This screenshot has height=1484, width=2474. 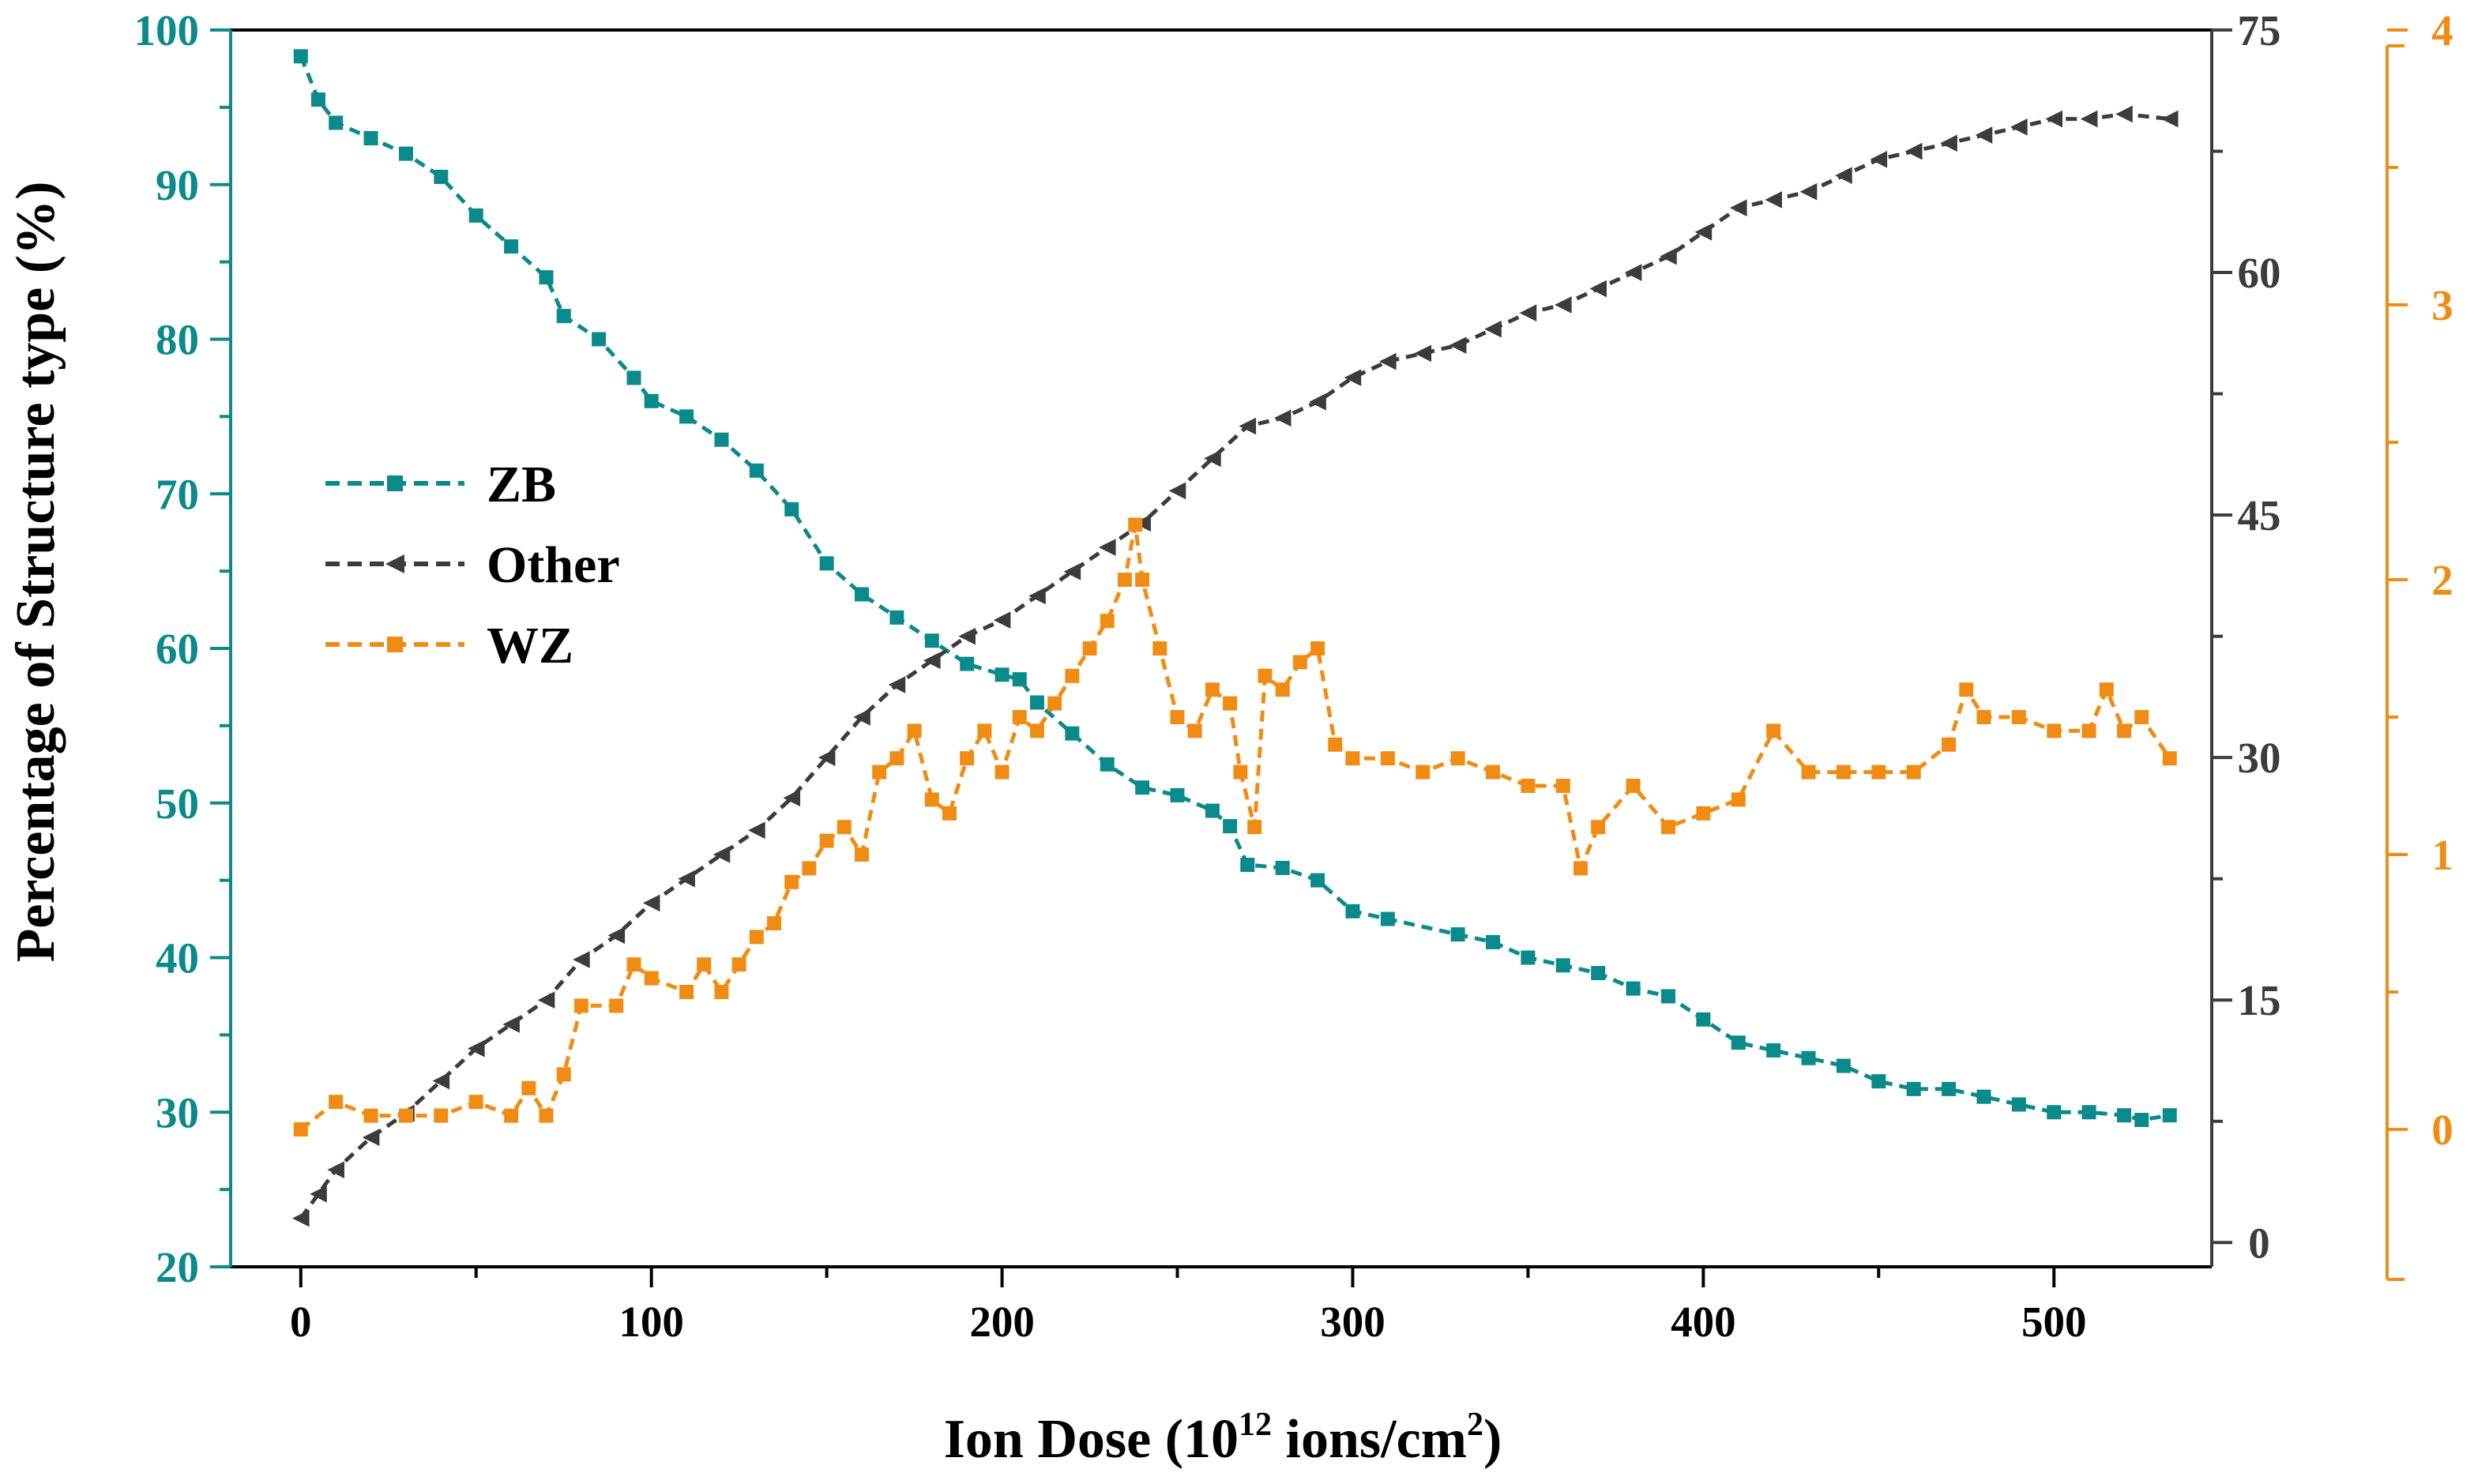 I want to click on x-tick-label: 0, so click(x=301, y=1322).